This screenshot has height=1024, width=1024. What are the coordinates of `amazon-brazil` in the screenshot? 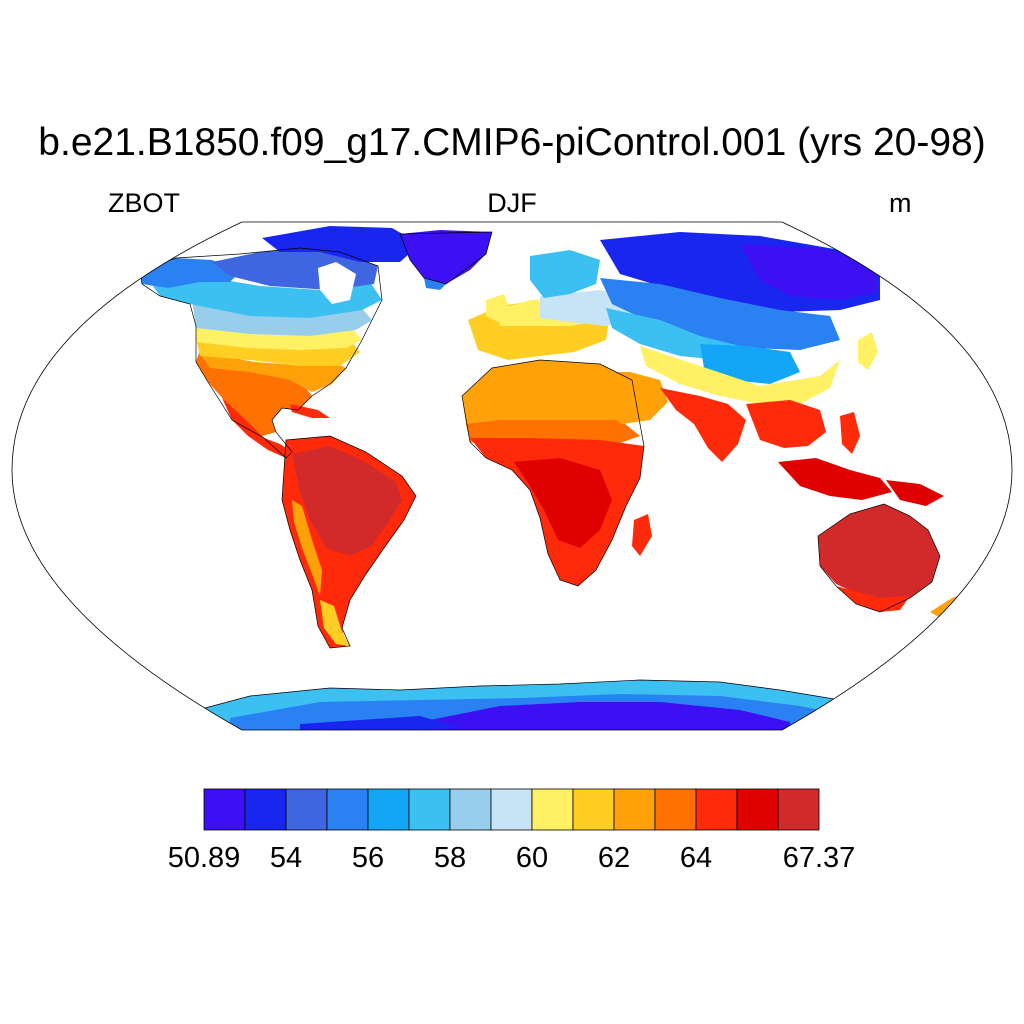 It's located at (347, 501).